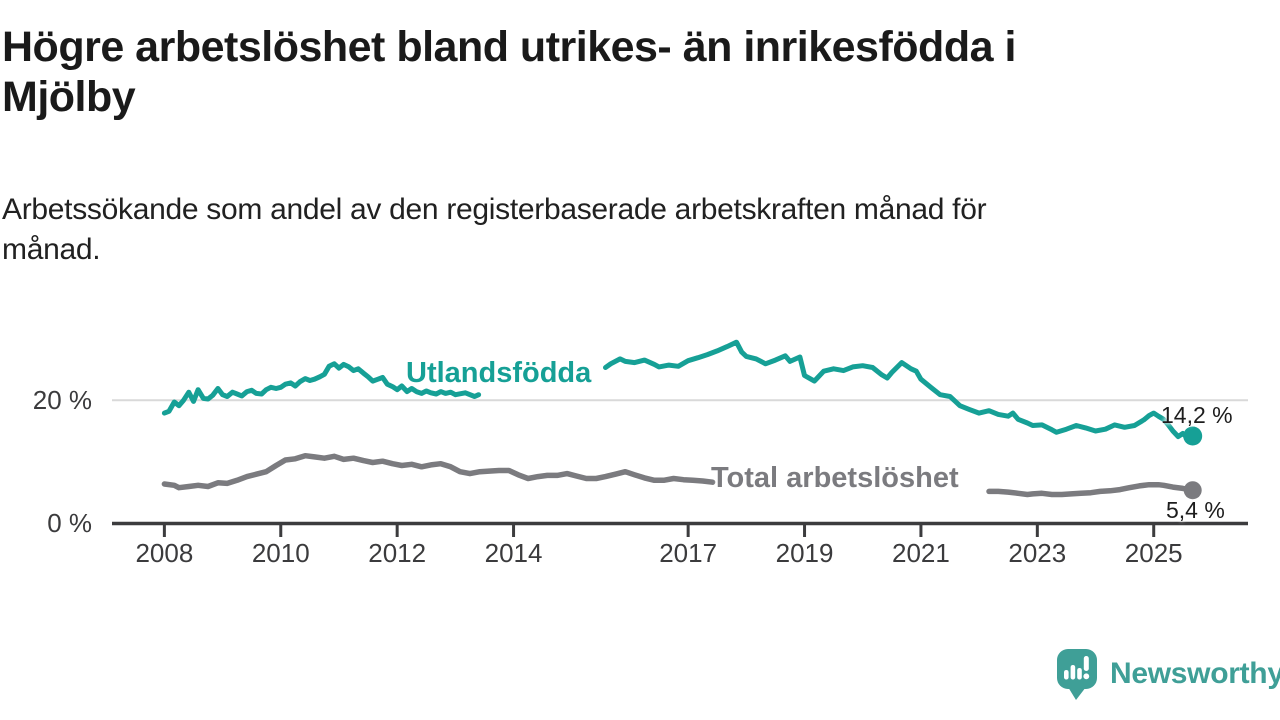 Image resolution: width=1280 pixels, height=720 pixels. I want to click on end-value-label-utlandsfodda: 14,2 %, so click(1197, 415).